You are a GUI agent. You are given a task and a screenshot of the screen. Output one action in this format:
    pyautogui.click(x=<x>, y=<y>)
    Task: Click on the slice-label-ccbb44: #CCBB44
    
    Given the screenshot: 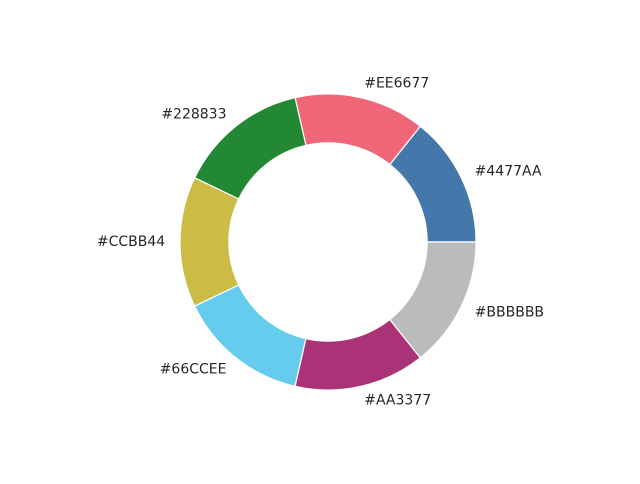 What is the action you would take?
    pyautogui.click(x=131, y=242)
    